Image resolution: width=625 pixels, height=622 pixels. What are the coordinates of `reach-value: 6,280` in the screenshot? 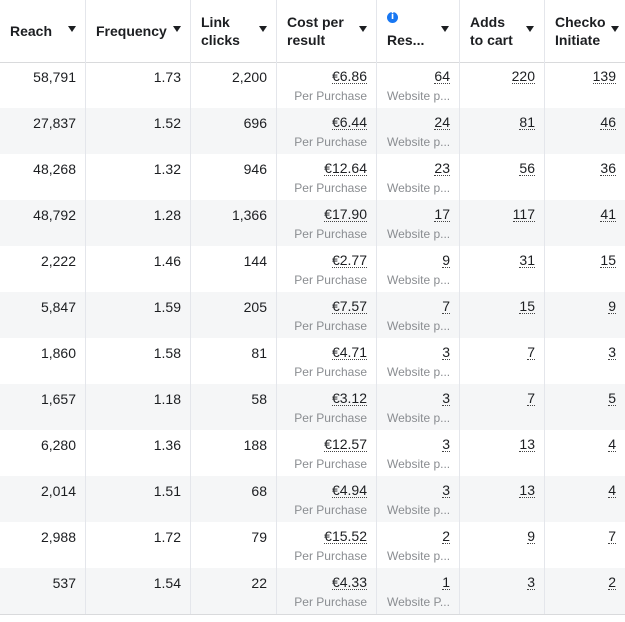 It's located at (58, 445).